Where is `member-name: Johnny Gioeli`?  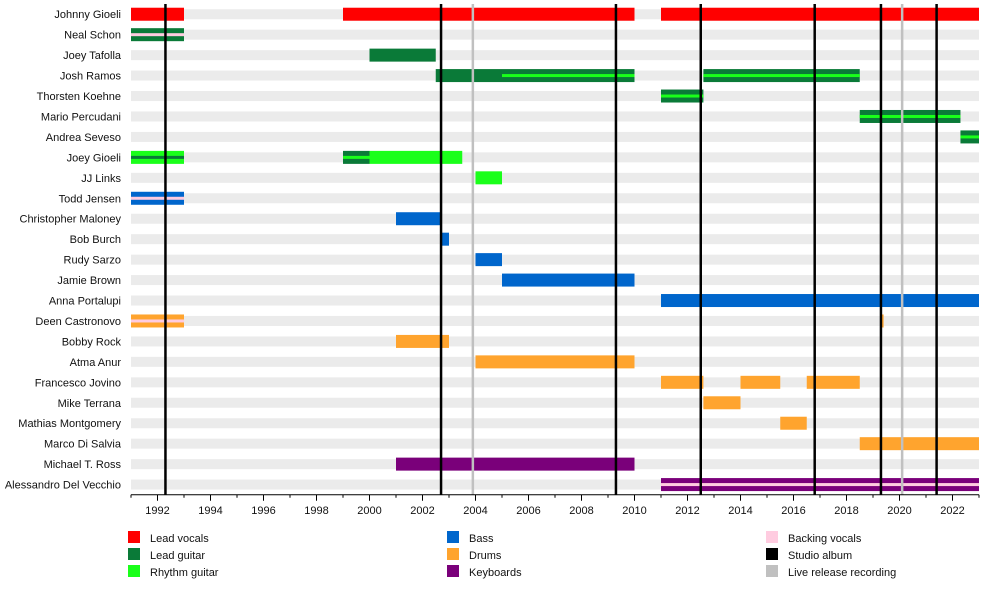
member-name: Johnny Gioeli is located at coordinates (87, 15).